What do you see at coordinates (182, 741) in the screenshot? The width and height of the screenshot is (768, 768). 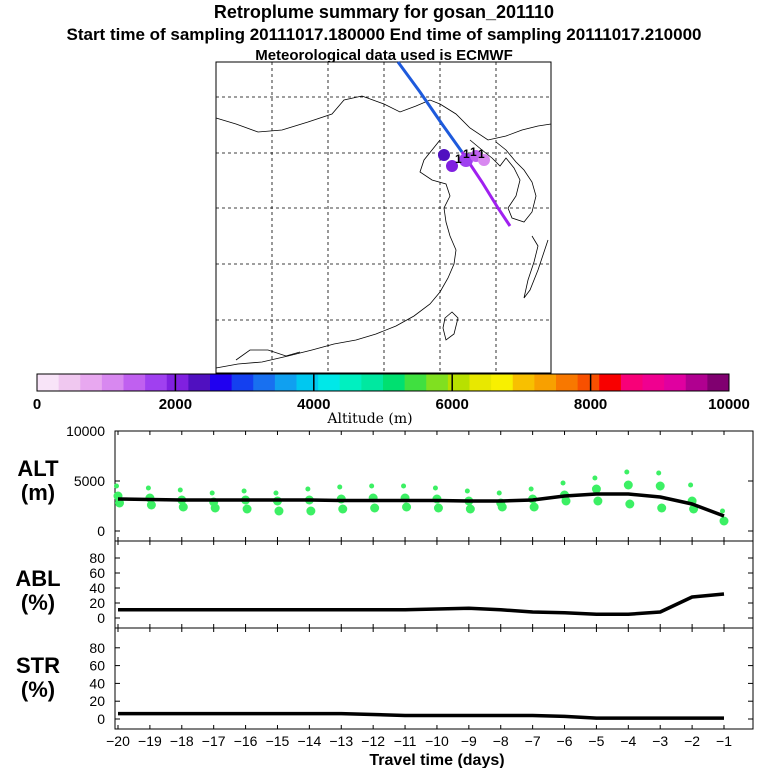 I see `x-tick-label: −18` at bounding box center [182, 741].